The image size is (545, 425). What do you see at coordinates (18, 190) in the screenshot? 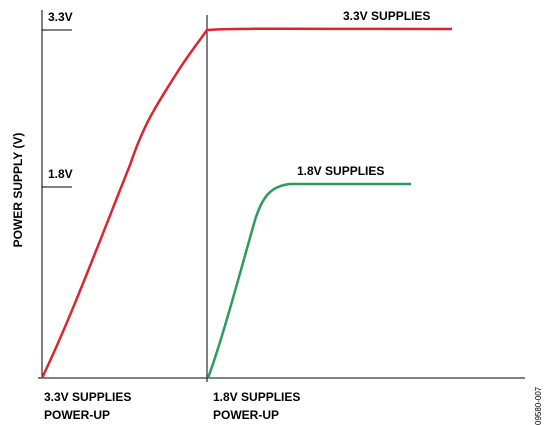
I see `axis-title: POWER SUPPLY (V)` at bounding box center [18, 190].